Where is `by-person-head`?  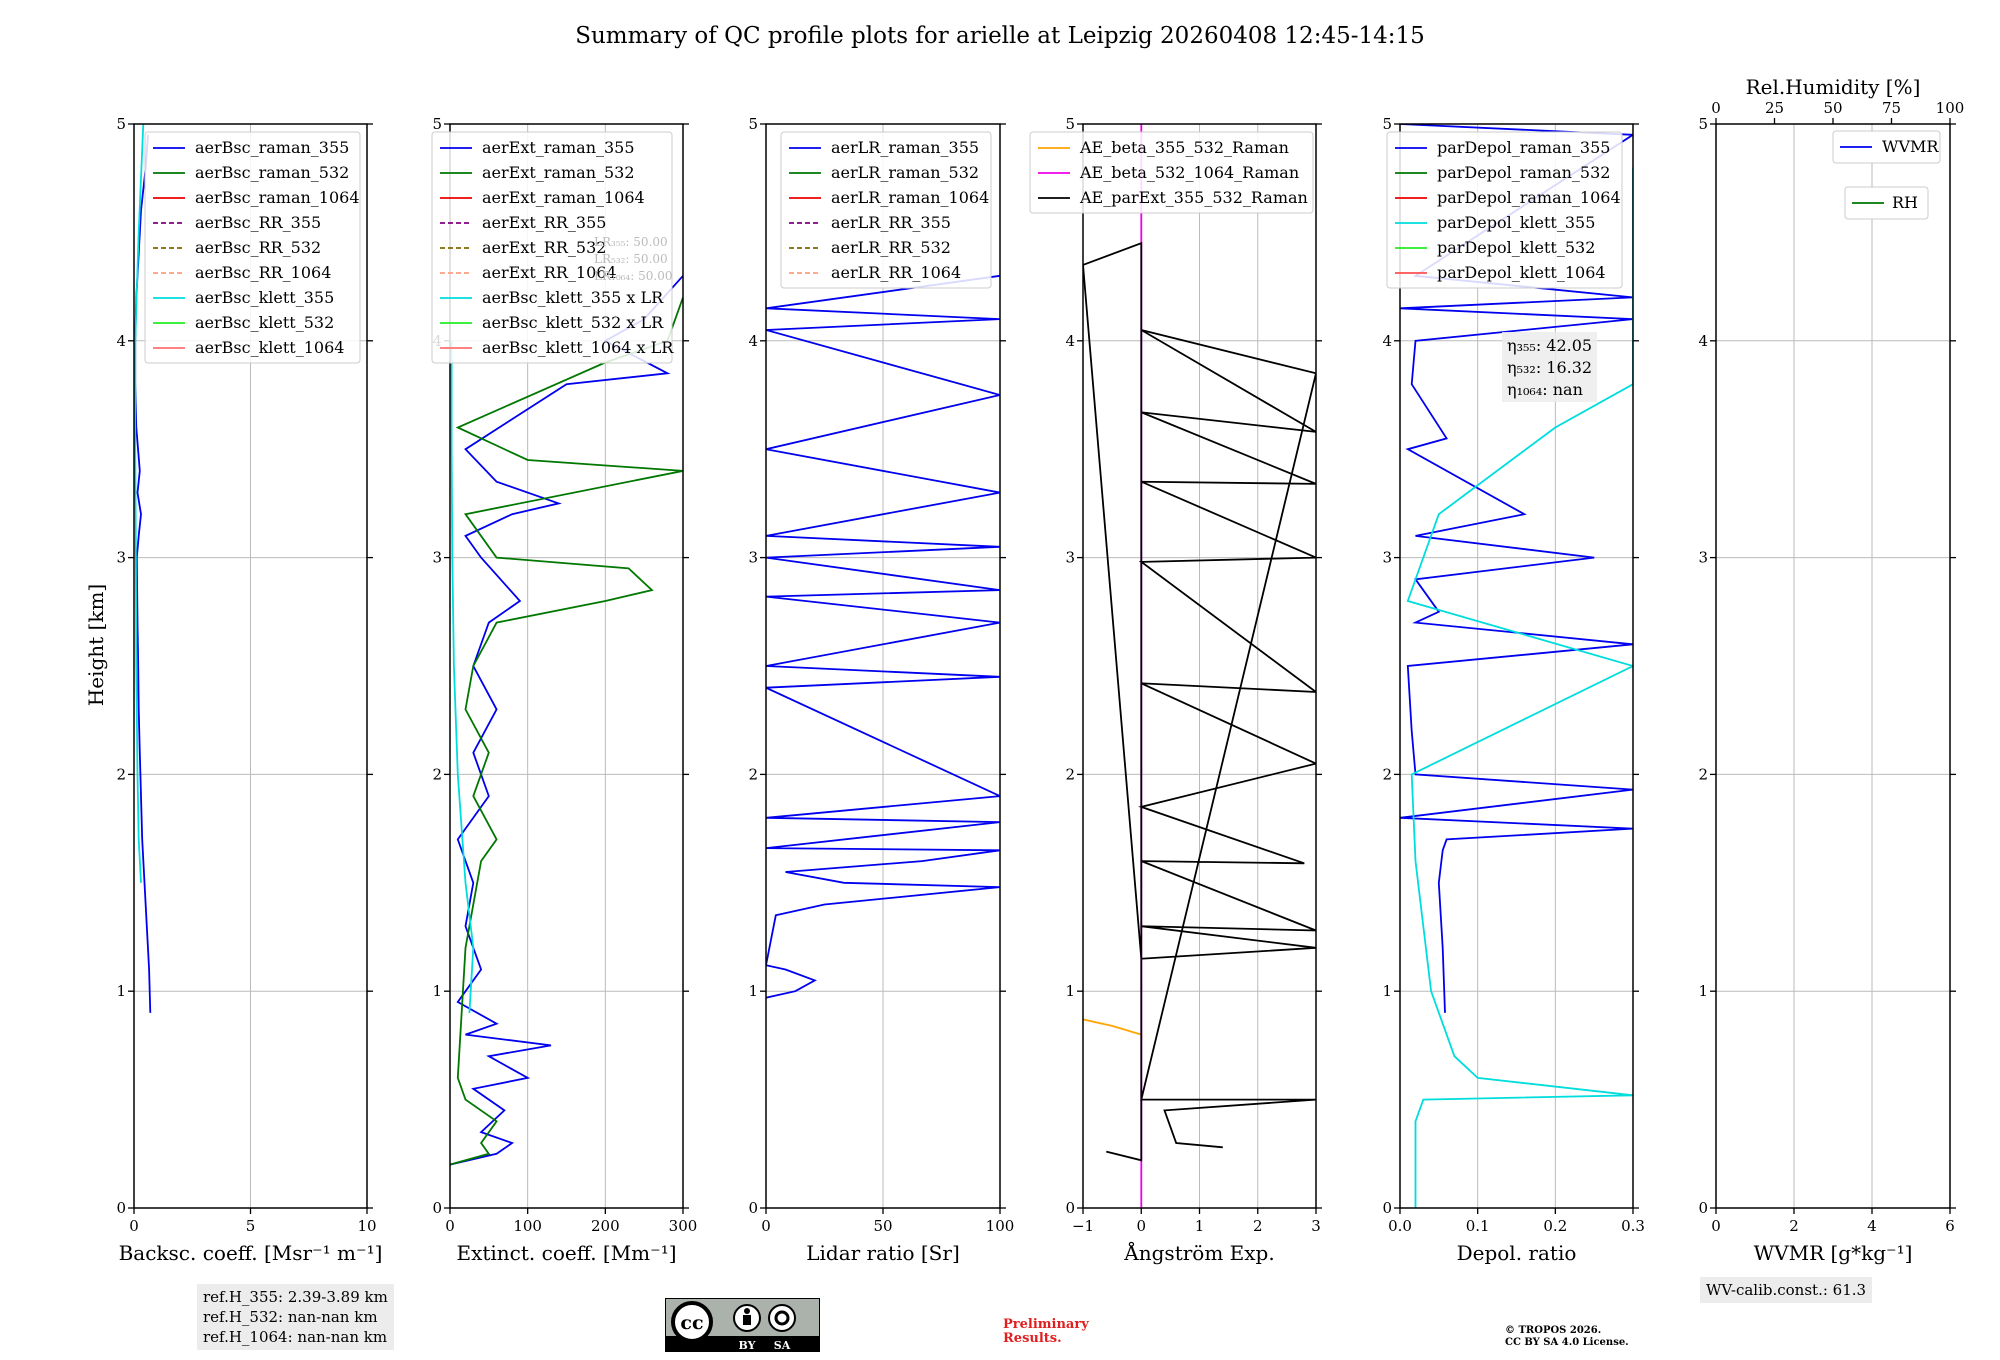
by-person-head is located at coordinates (747, 1311).